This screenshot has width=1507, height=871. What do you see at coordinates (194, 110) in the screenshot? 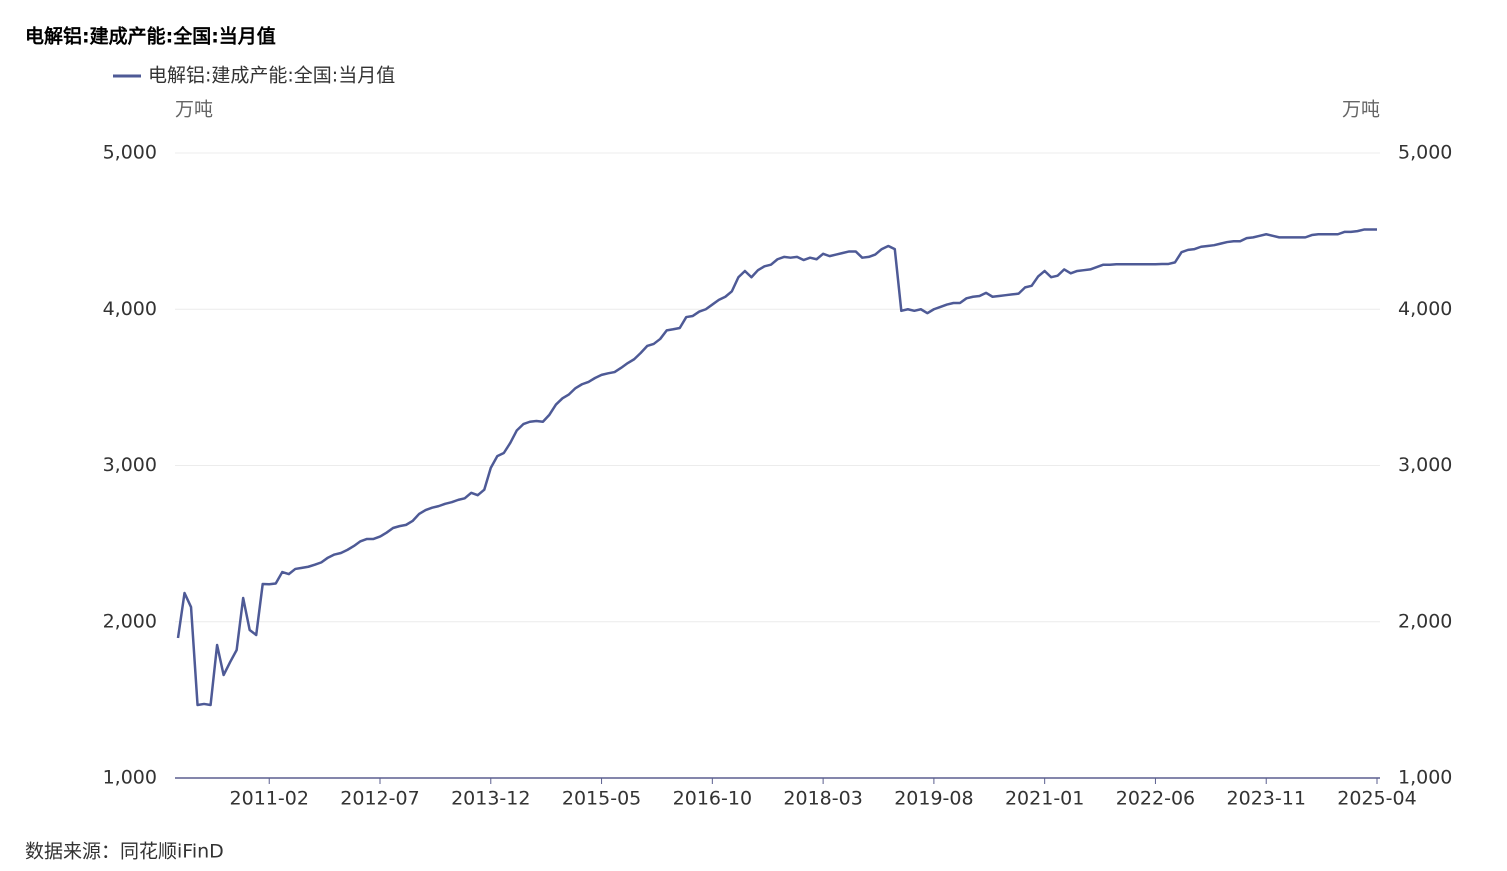
I see `y-axis-unit: 万吨` at bounding box center [194, 110].